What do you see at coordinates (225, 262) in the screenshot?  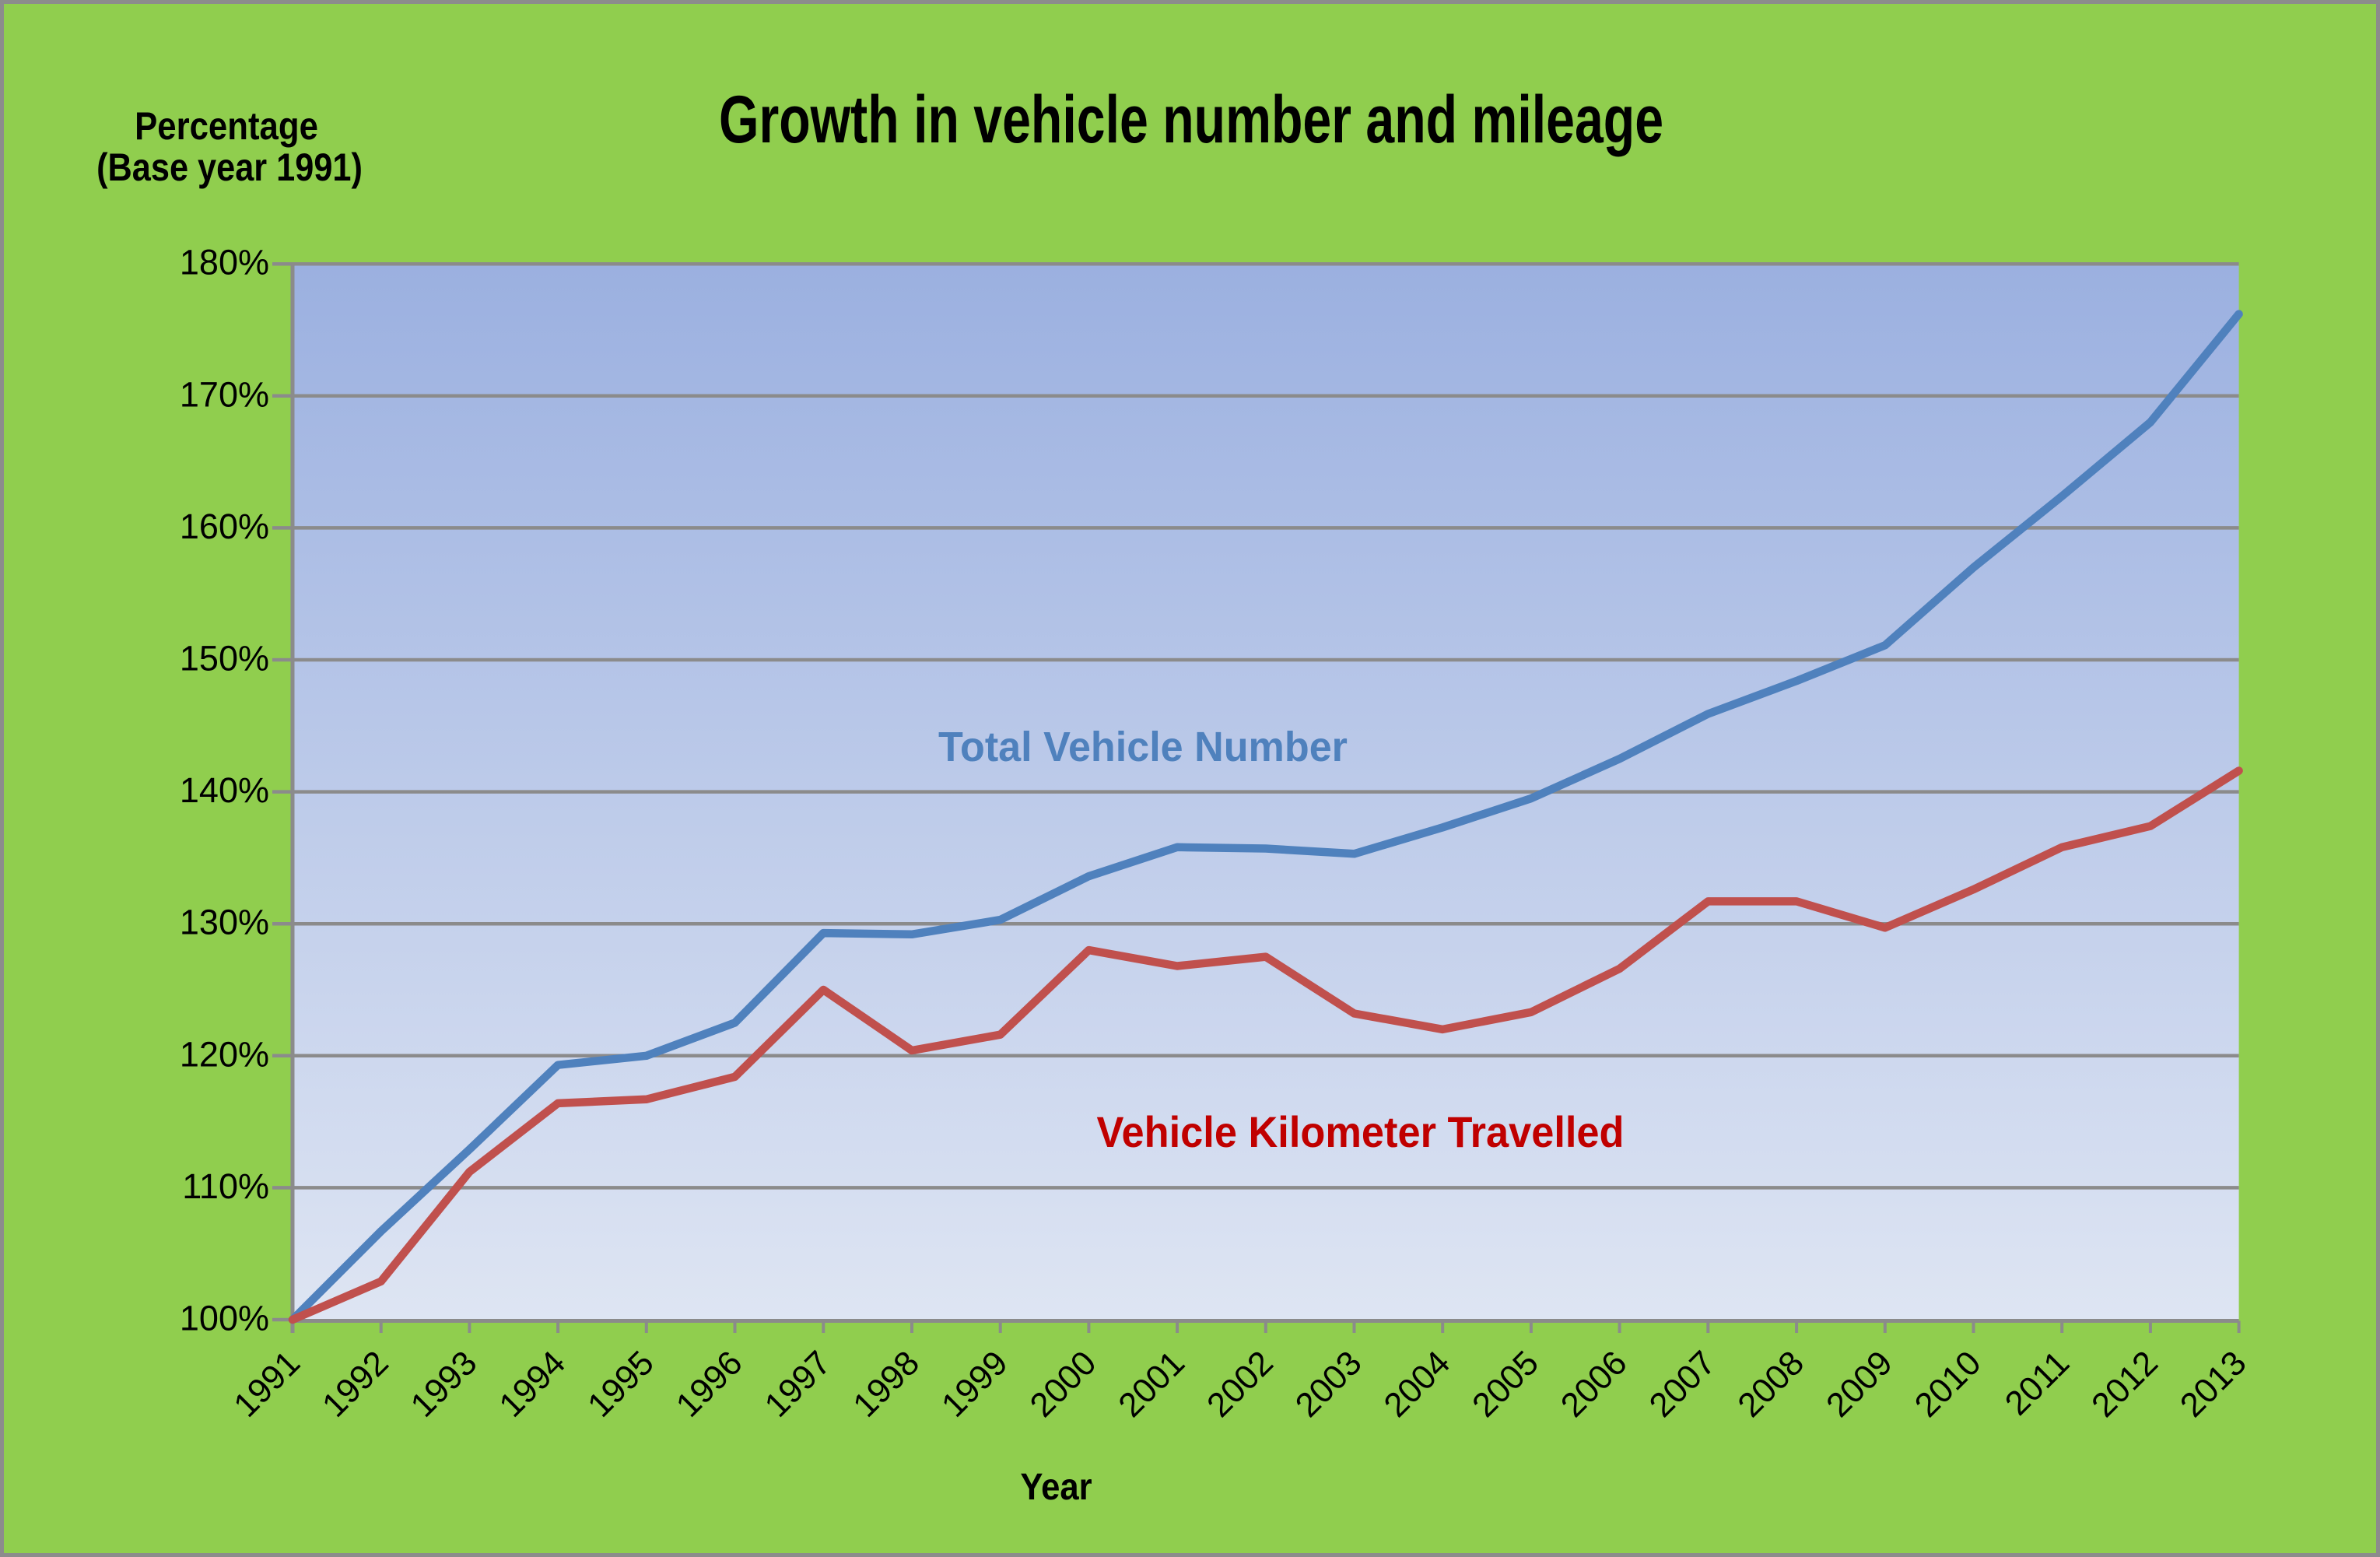 I see `svg-text: 180%` at bounding box center [225, 262].